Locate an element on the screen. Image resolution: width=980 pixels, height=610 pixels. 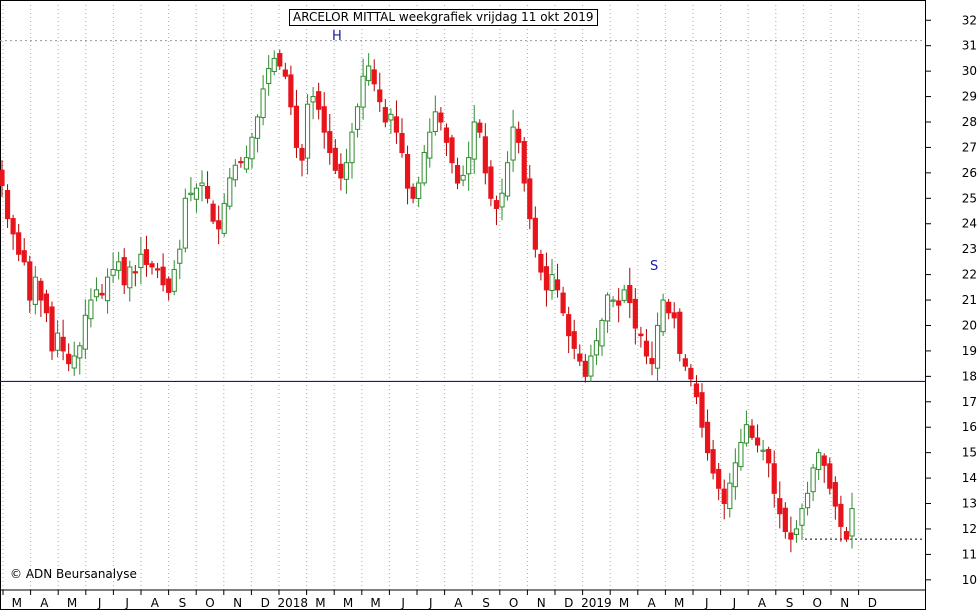
y-tick-label: 10 is located at coordinates (969, 580).